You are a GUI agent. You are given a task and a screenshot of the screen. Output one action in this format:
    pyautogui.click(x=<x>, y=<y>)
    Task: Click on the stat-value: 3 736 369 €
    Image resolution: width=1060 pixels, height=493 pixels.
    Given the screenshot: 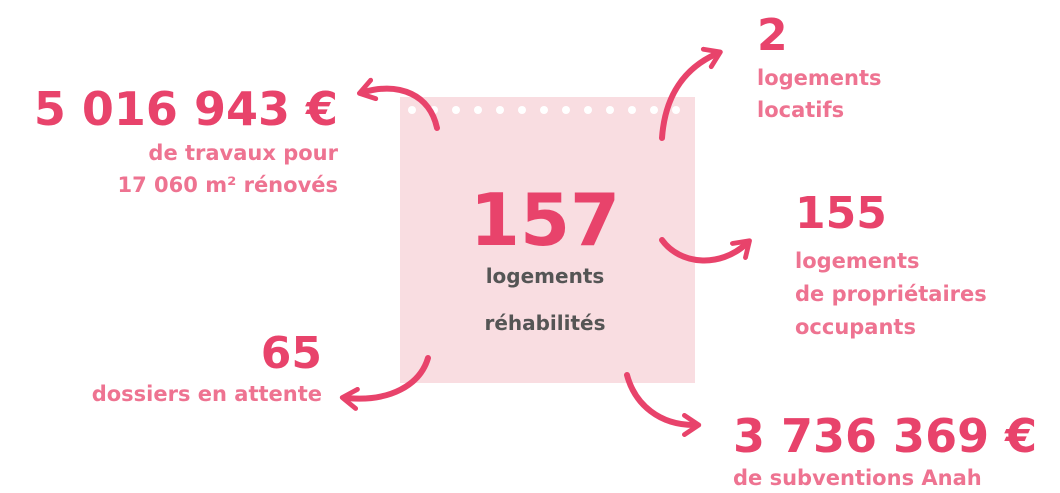 What is the action you would take?
    pyautogui.click(x=885, y=436)
    